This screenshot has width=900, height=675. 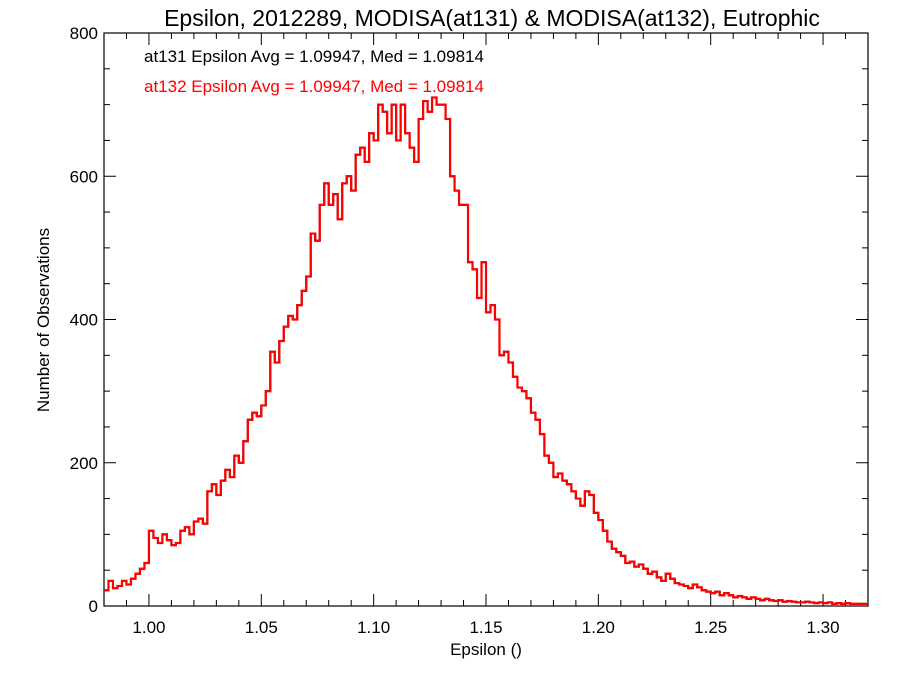 What do you see at coordinates (148, 627) in the screenshot?
I see `x-tick-label: 1.00` at bounding box center [148, 627].